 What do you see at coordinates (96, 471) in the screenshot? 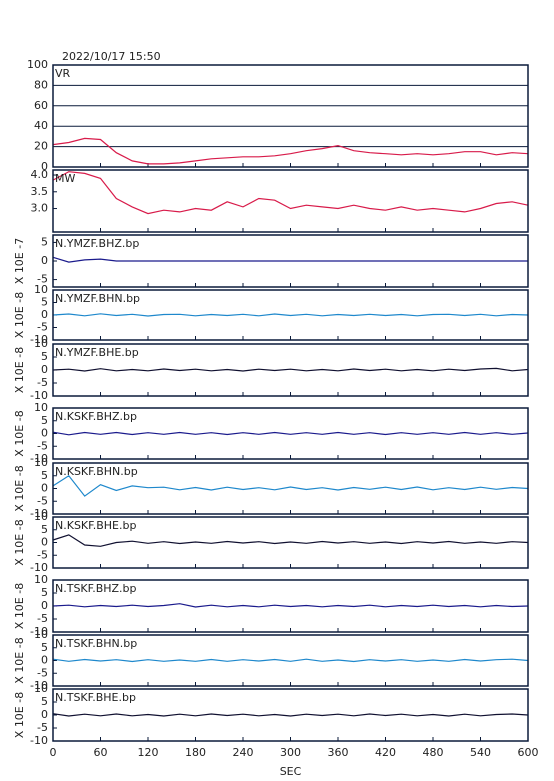
I see `panel-label: N.KSKF.BHN.bp` at bounding box center [96, 471].